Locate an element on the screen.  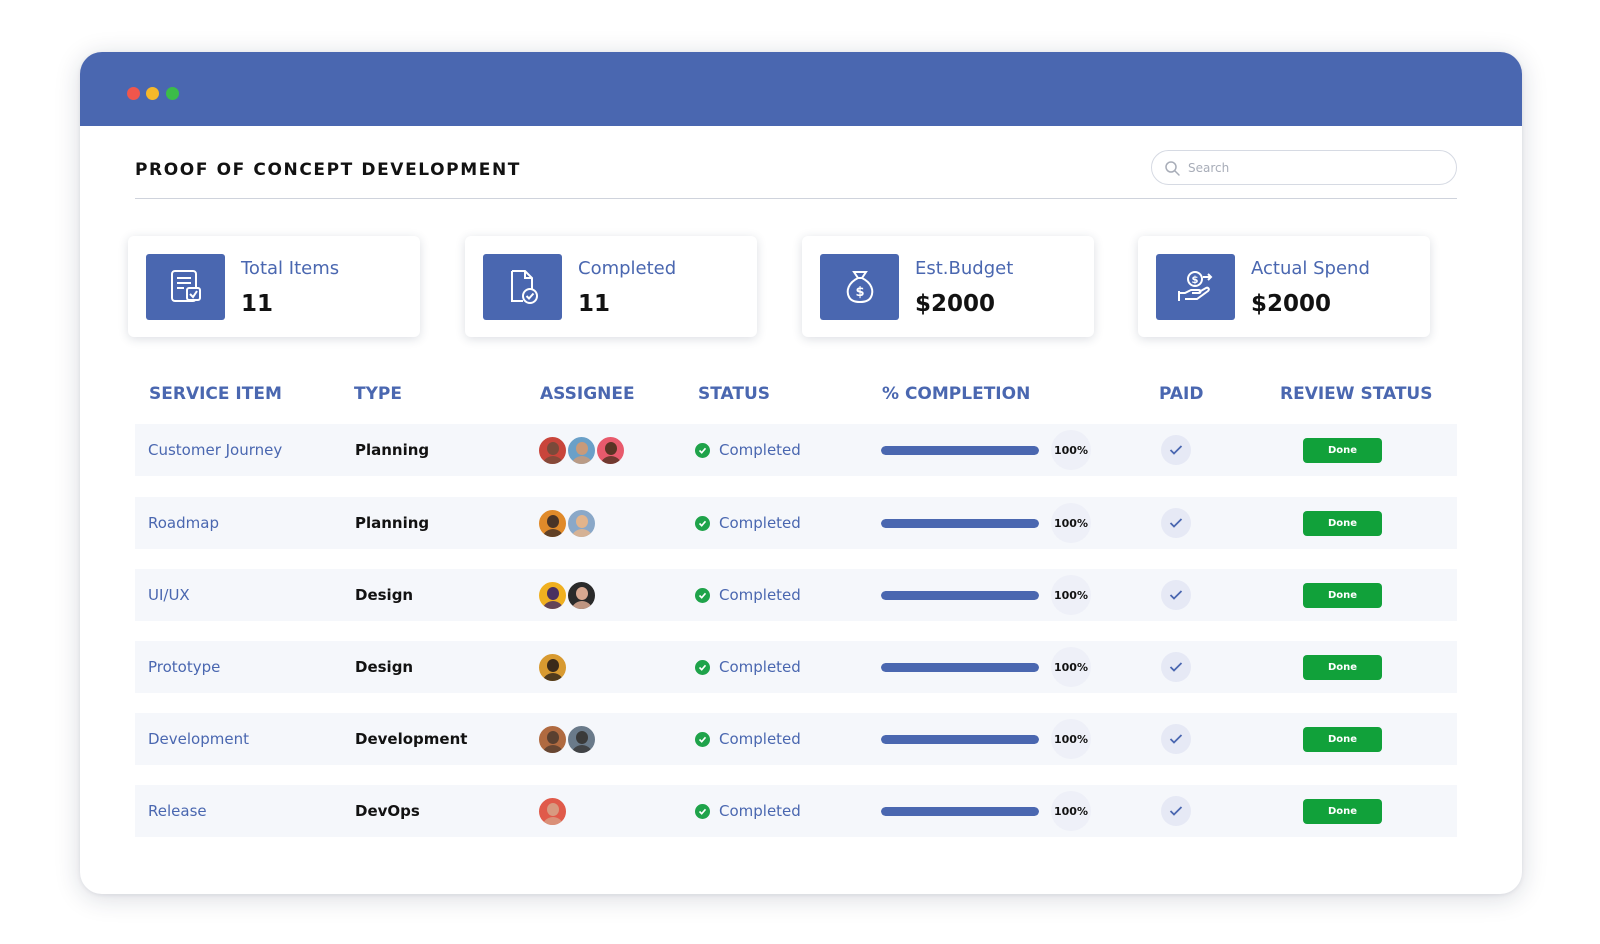
service-item-link: Development is located at coordinates (198, 739).